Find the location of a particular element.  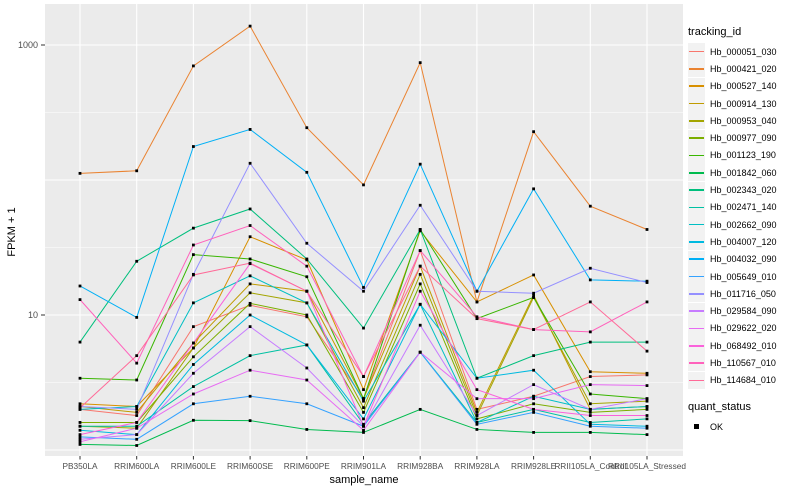

legend-entry-Hb_029584_090: Hb_029584_090 is located at coordinates (744, 311).